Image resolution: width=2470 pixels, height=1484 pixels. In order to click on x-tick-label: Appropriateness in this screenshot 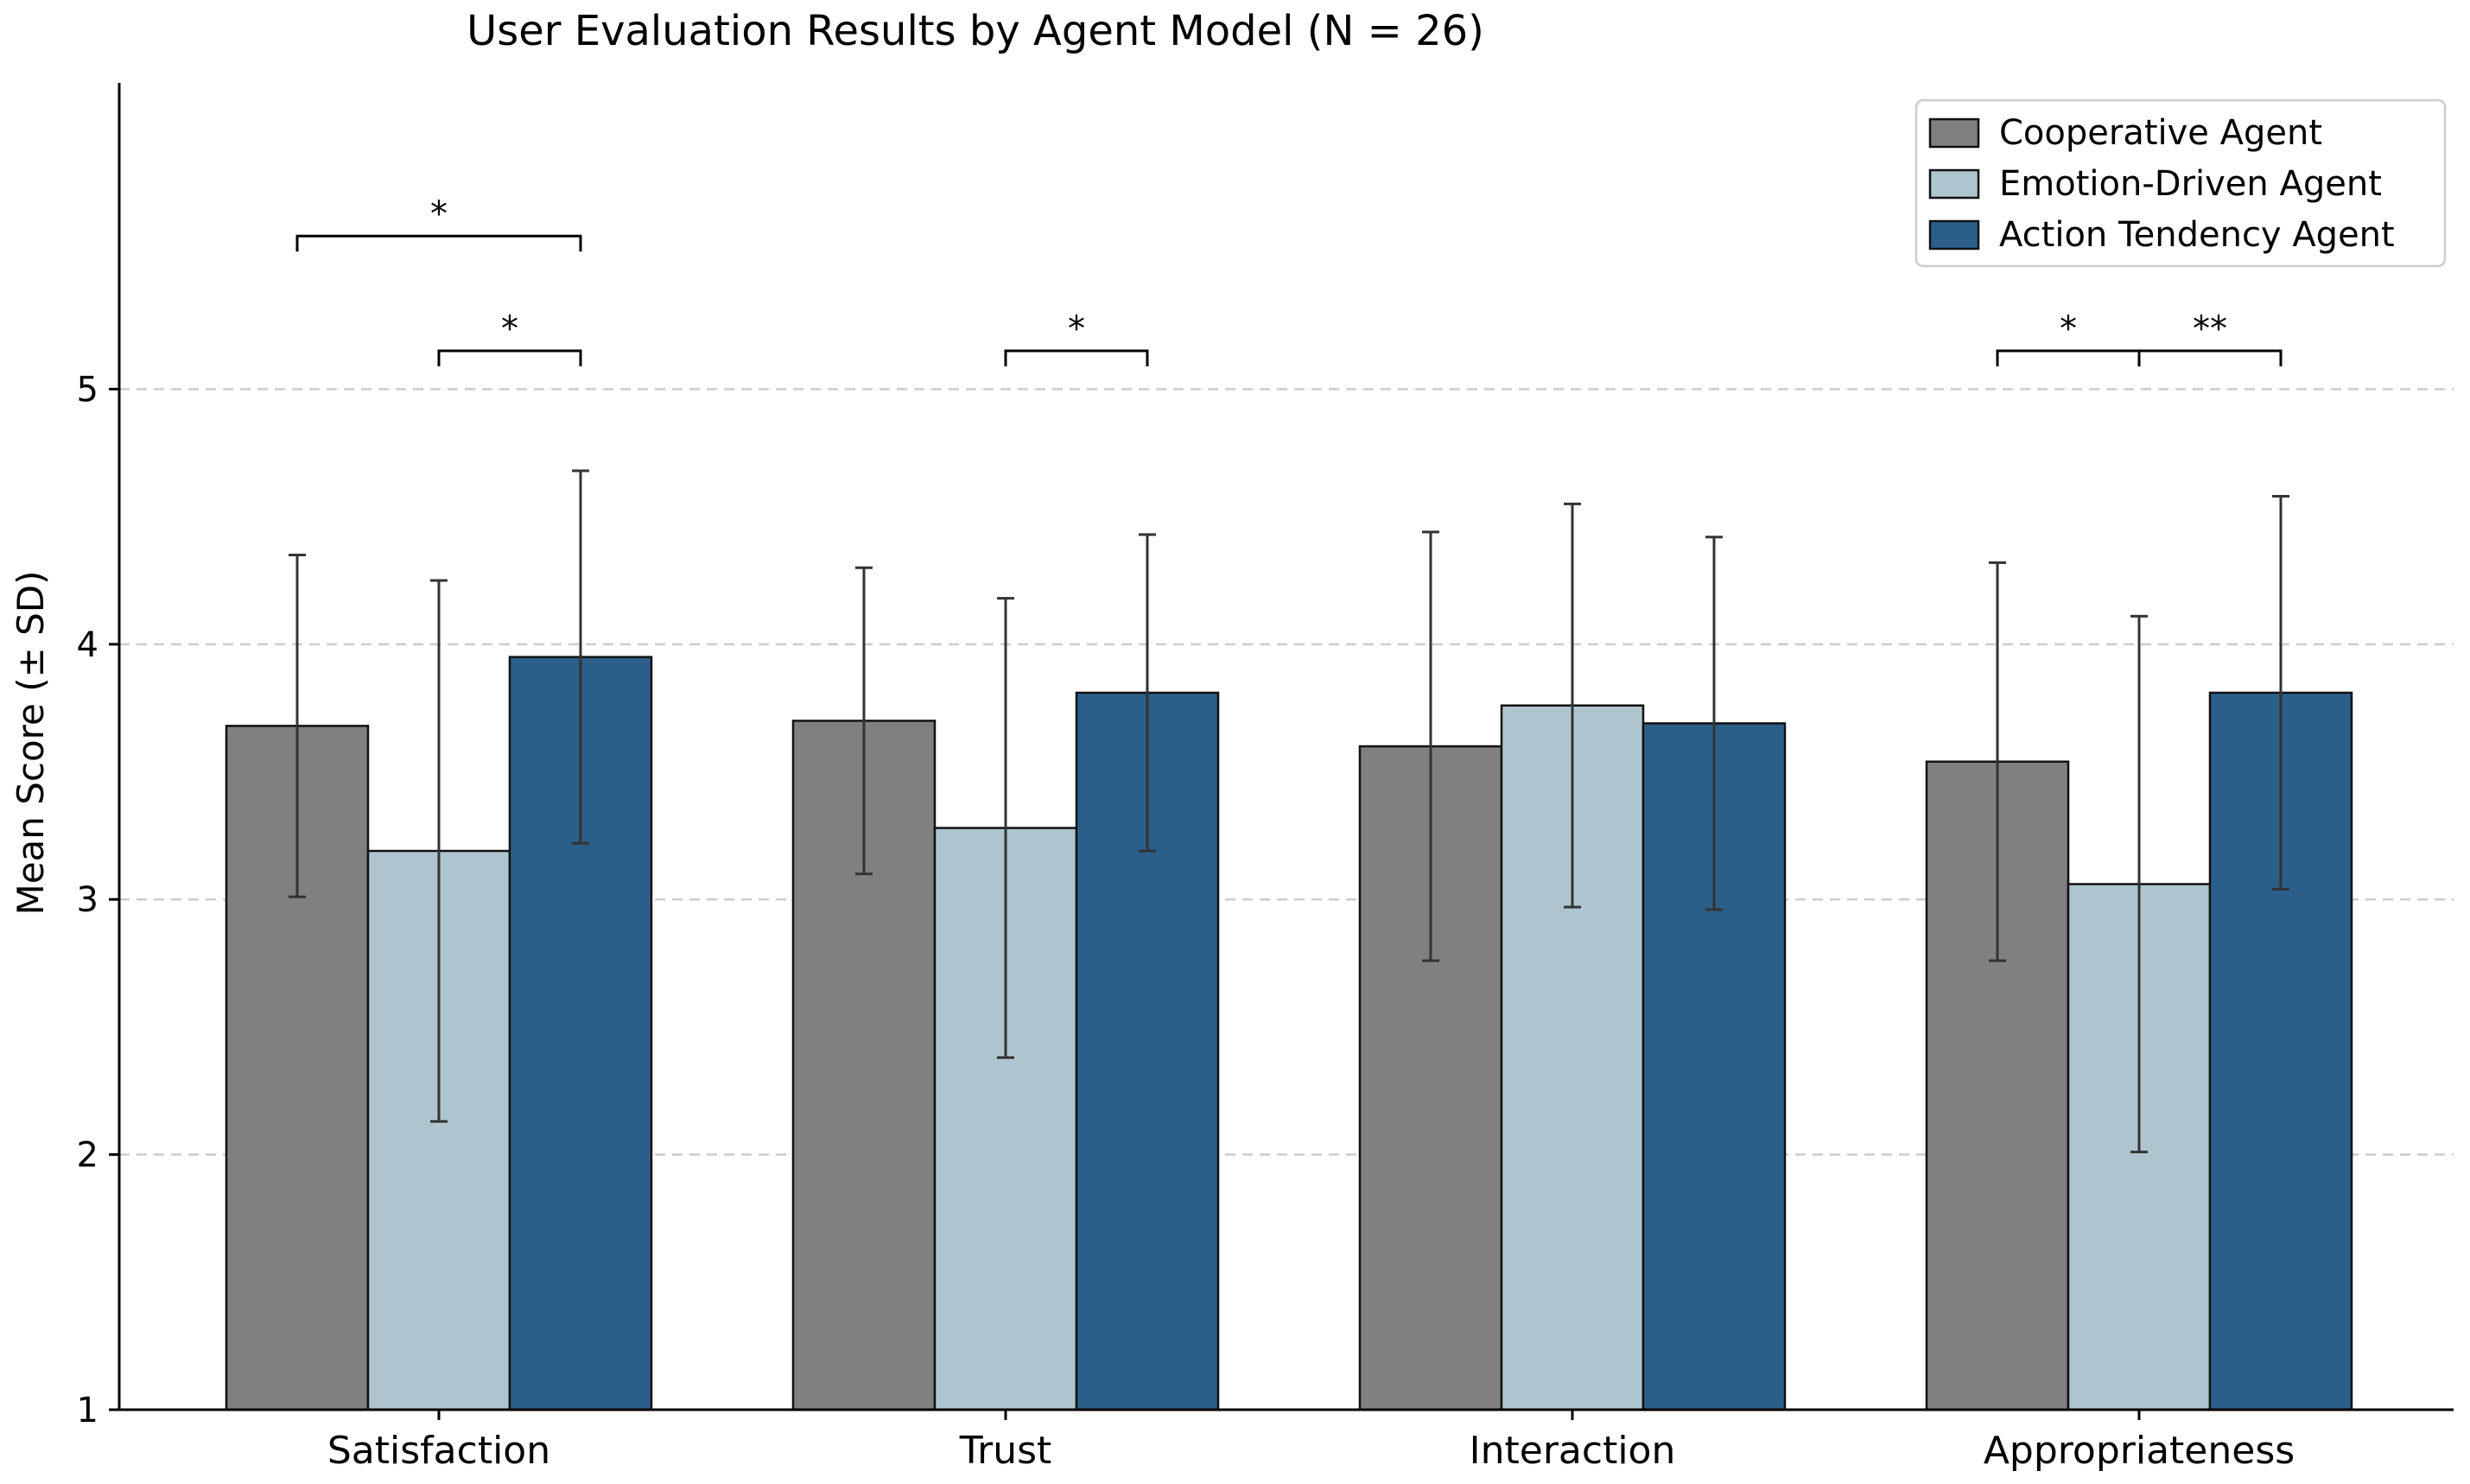, I will do `click(2139, 1451)`.